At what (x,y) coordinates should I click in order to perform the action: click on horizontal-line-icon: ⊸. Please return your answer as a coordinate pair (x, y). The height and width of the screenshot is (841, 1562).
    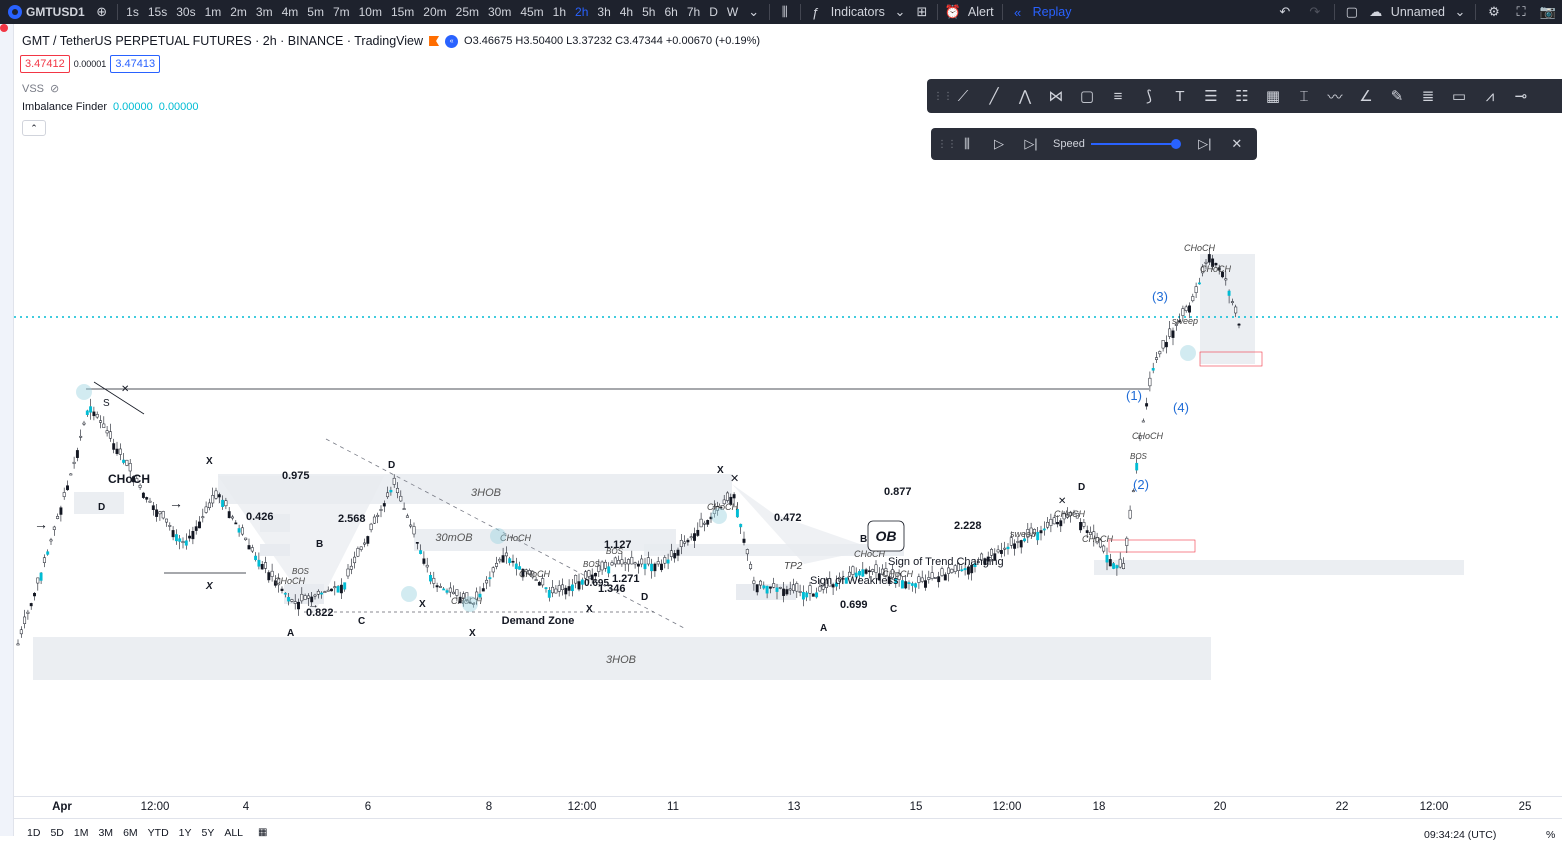
    Looking at the image, I should click on (1521, 96).